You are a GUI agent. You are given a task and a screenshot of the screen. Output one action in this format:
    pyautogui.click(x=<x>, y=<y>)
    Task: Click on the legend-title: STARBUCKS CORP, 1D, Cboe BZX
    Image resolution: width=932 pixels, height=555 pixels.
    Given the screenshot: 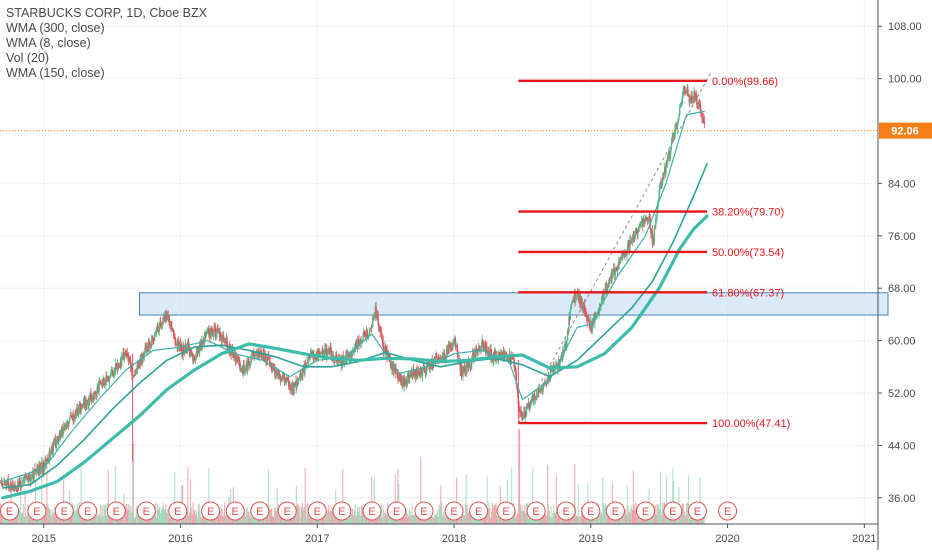 What is the action you would take?
    pyautogui.click(x=106, y=13)
    